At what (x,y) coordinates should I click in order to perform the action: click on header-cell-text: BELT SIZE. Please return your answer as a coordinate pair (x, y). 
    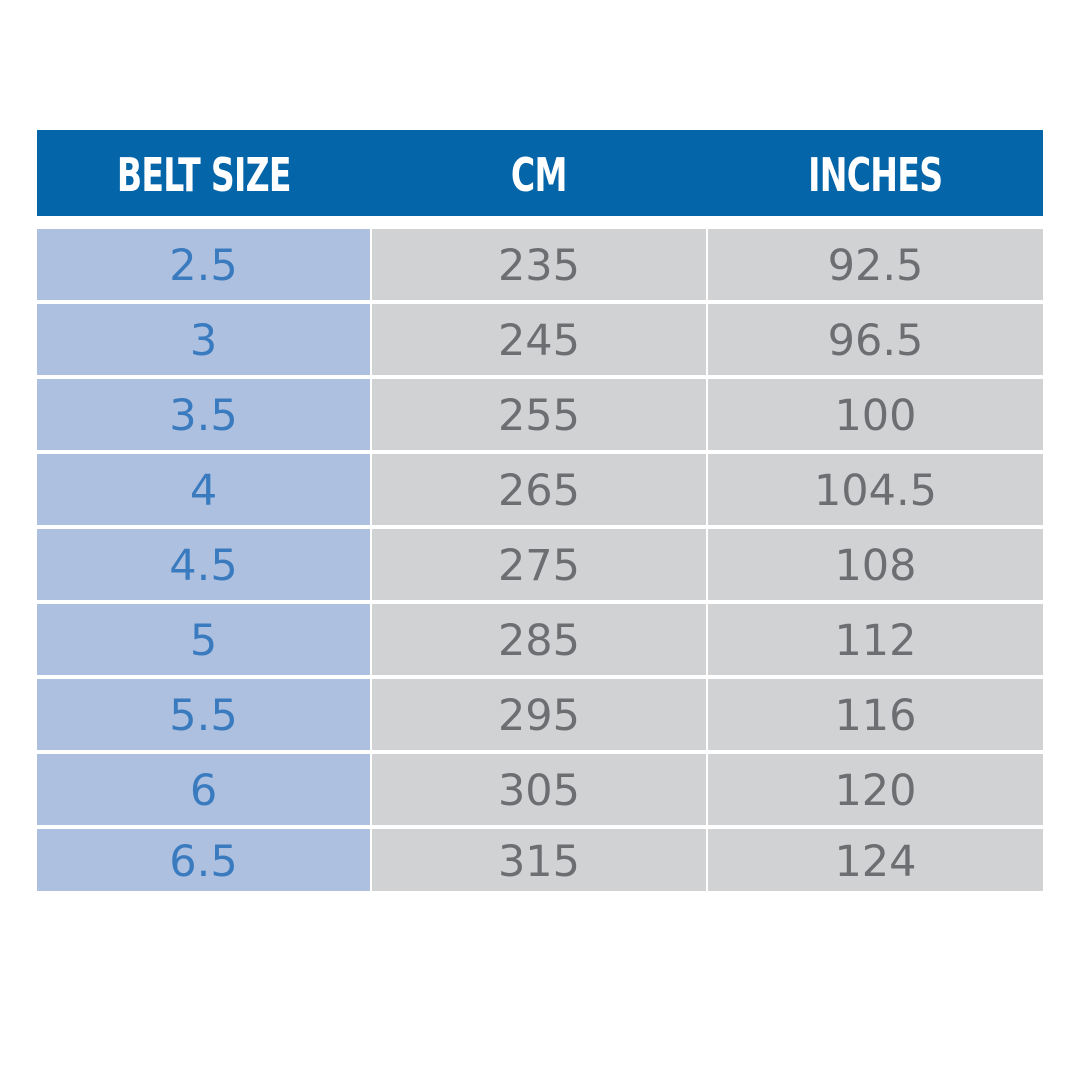
    Looking at the image, I should click on (204, 175).